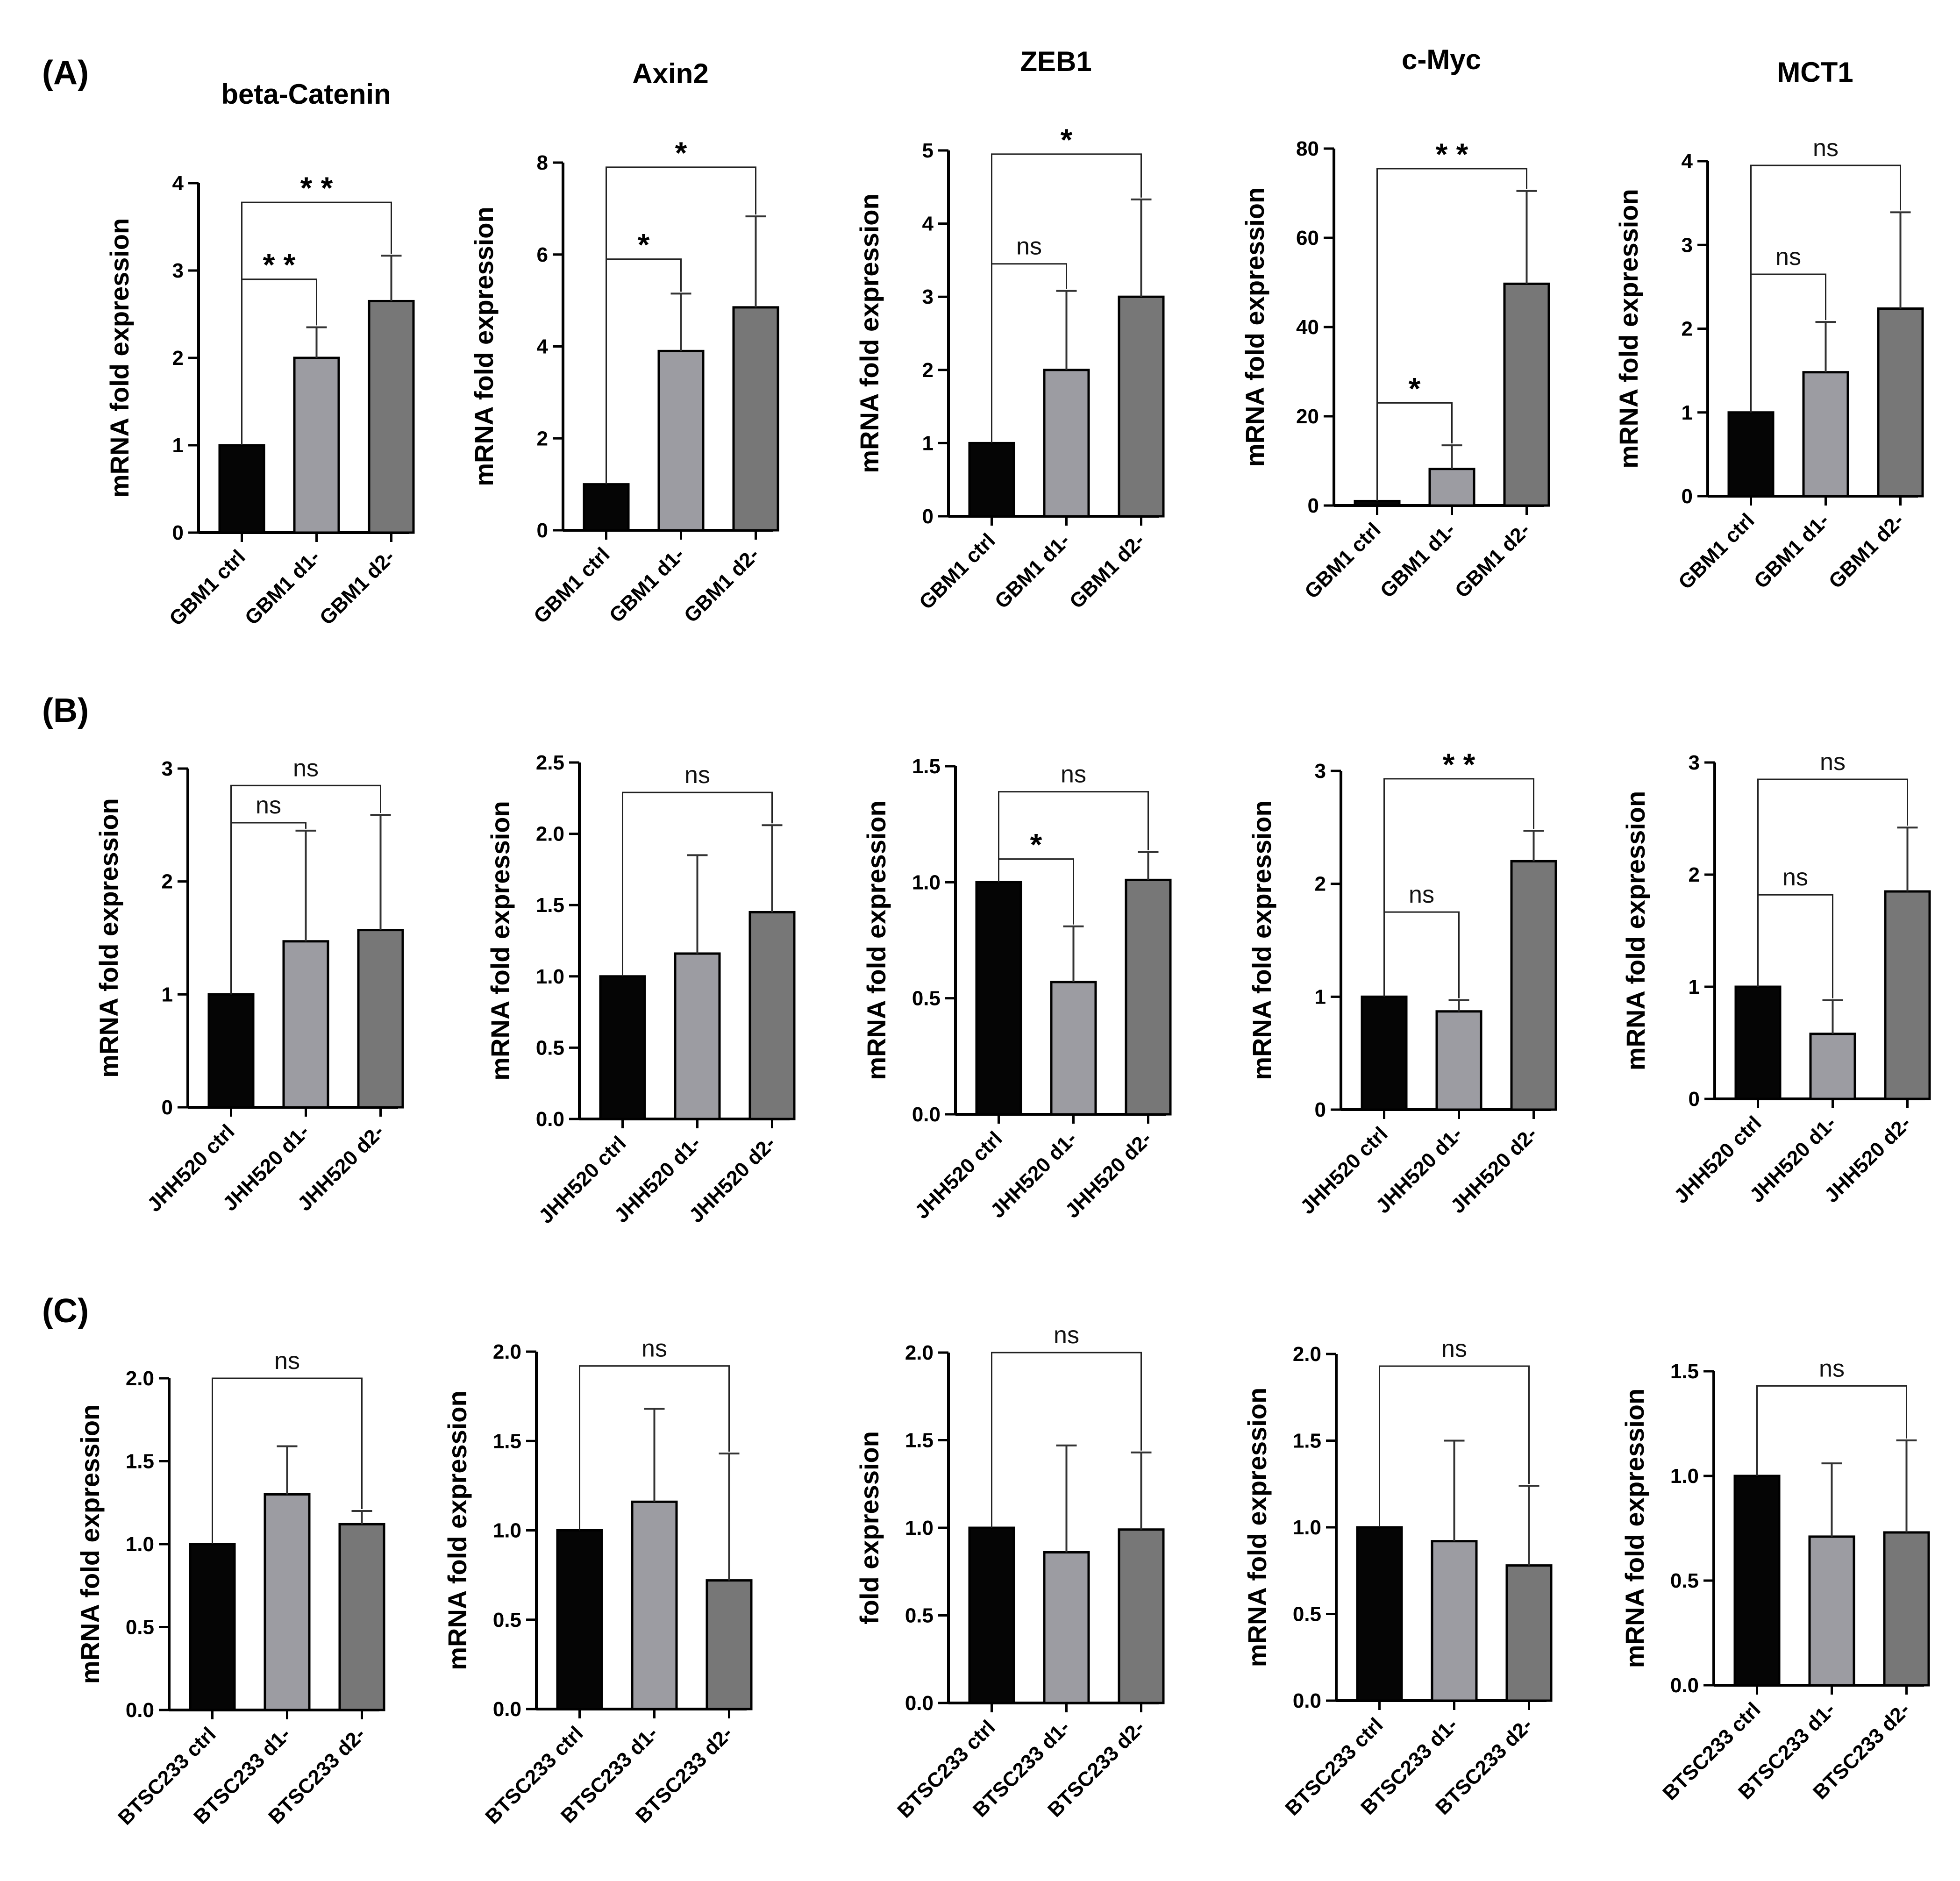 The image size is (1960, 1881). What do you see at coordinates (869, 1527) in the screenshot?
I see `y-axis-label: fold expression` at bounding box center [869, 1527].